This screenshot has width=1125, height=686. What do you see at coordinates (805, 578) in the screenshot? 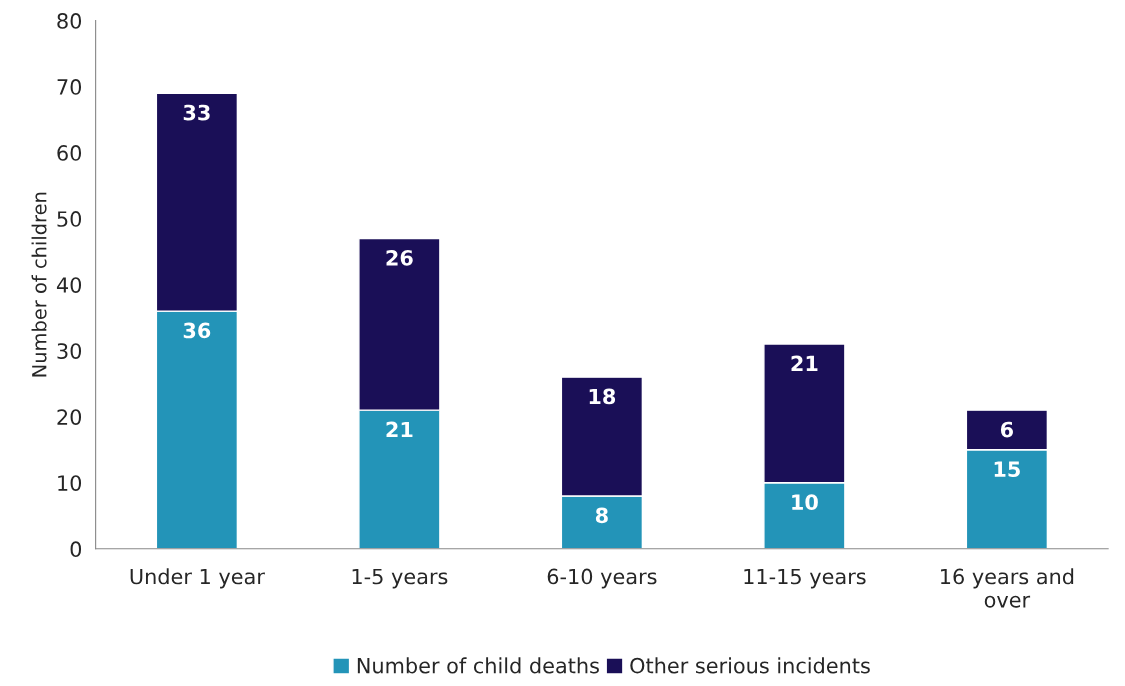
I see `x-tick-label: 11-15 years` at bounding box center [805, 578].